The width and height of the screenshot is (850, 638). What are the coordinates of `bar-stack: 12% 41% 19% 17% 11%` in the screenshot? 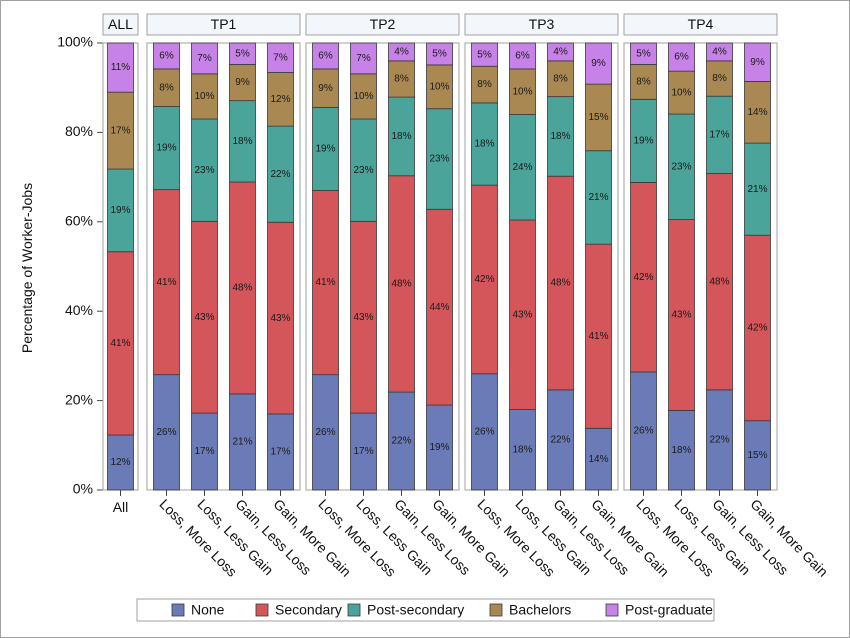 It's located at (120, 266).